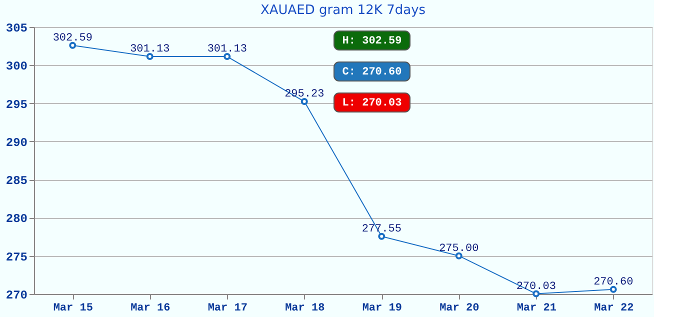 This screenshot has height=320, width=680. I want to click on chart-title: XAUAED gram 12K 7days, so click(343, 10).